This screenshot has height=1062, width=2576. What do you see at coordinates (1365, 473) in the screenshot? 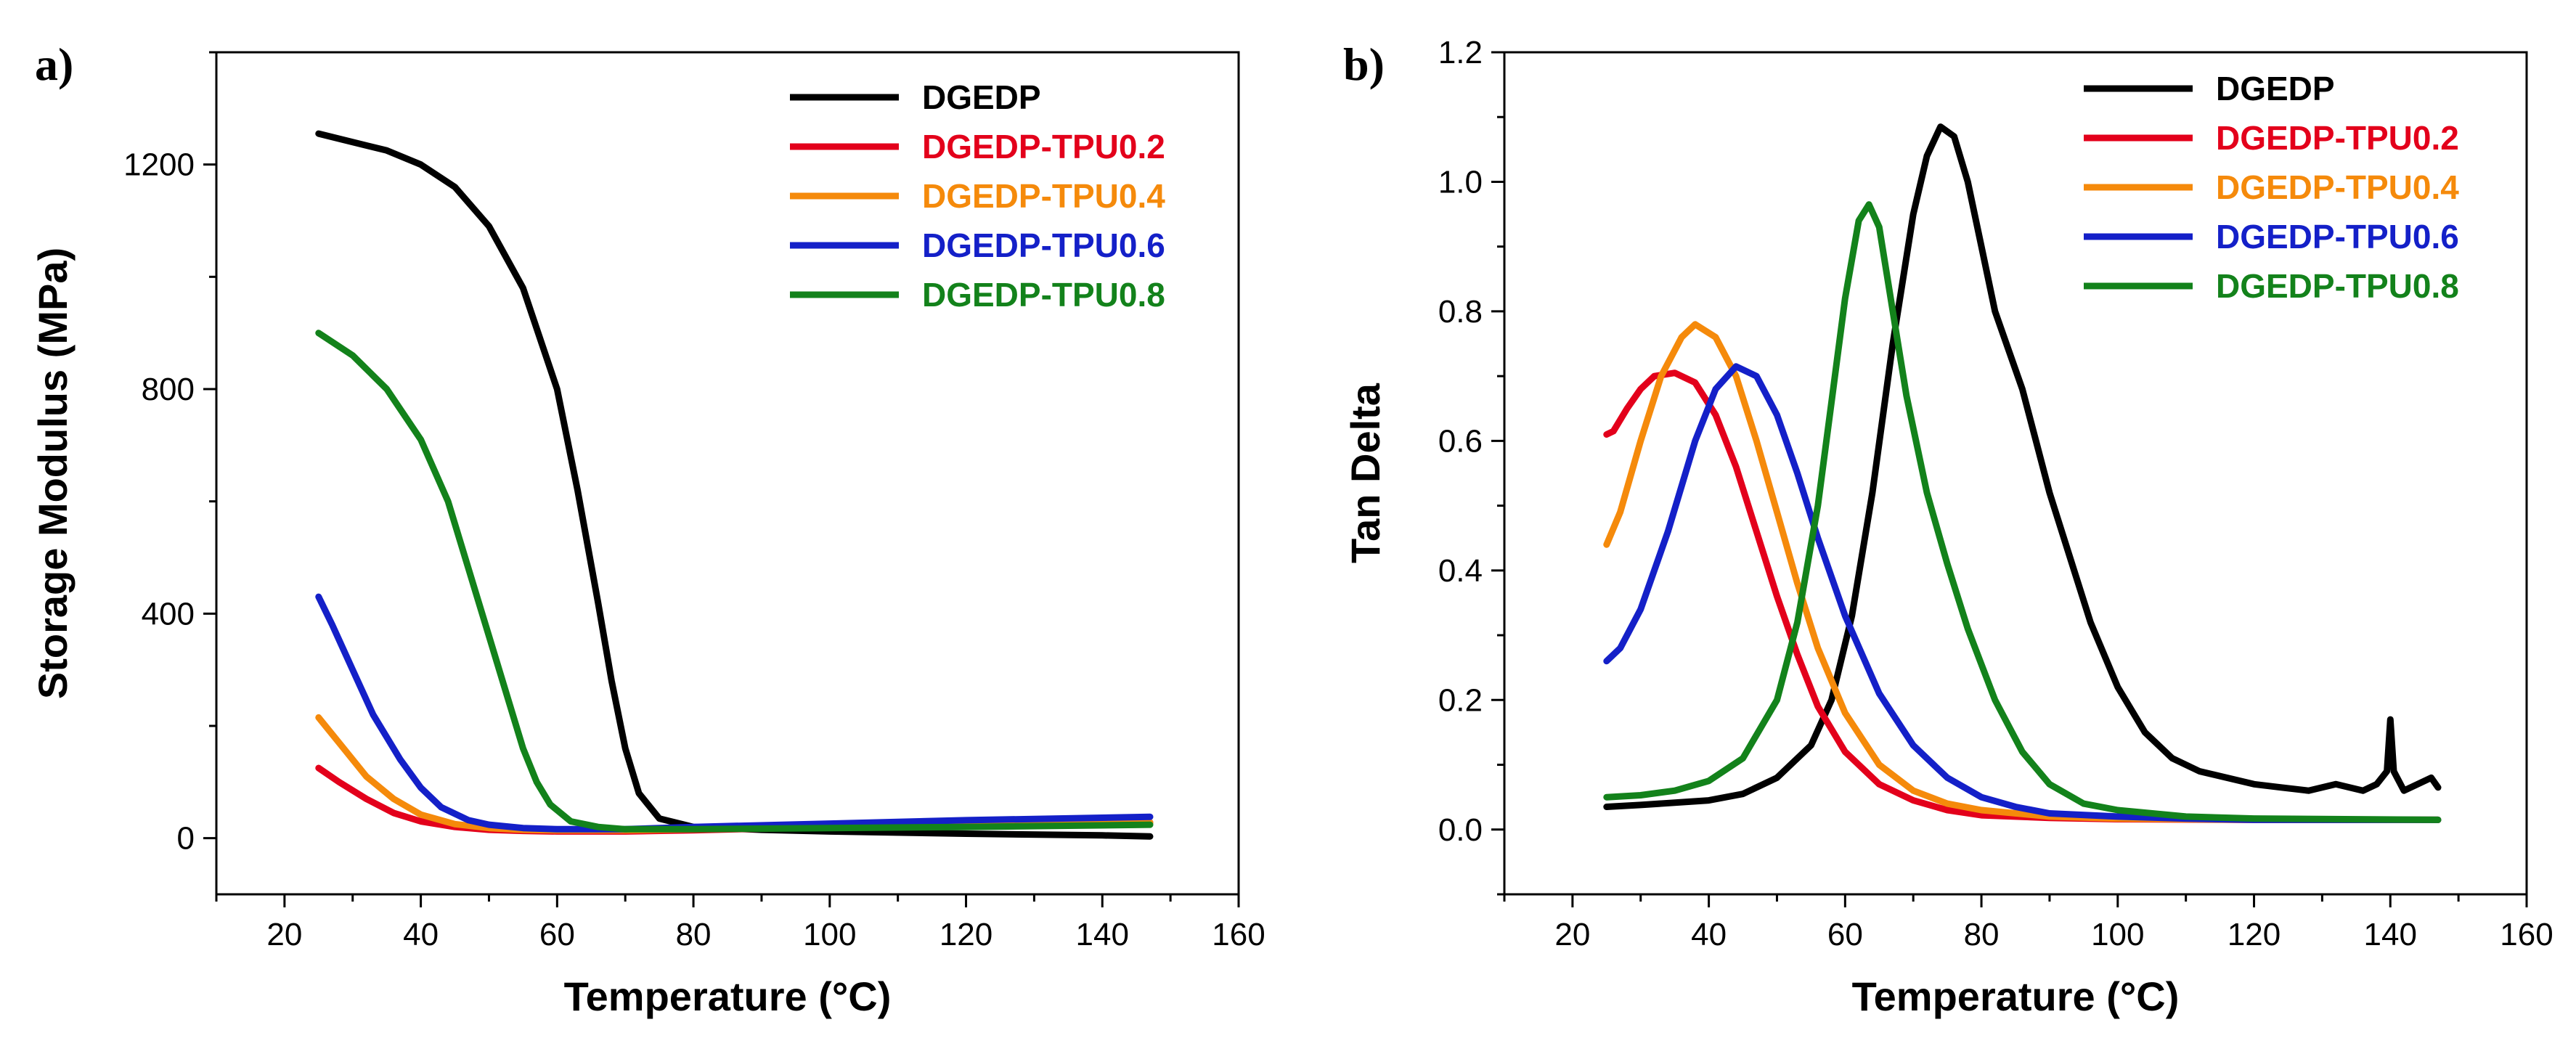
I see `y-axis-title: Tan Delta` at bounding box center [1365, 473].